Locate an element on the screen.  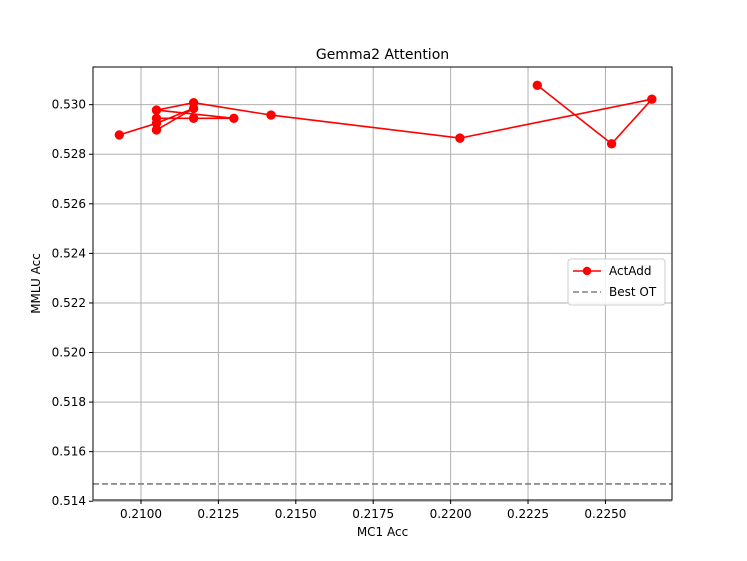
x-tick-label: 0.2250 is located at coordinates (605, 514).